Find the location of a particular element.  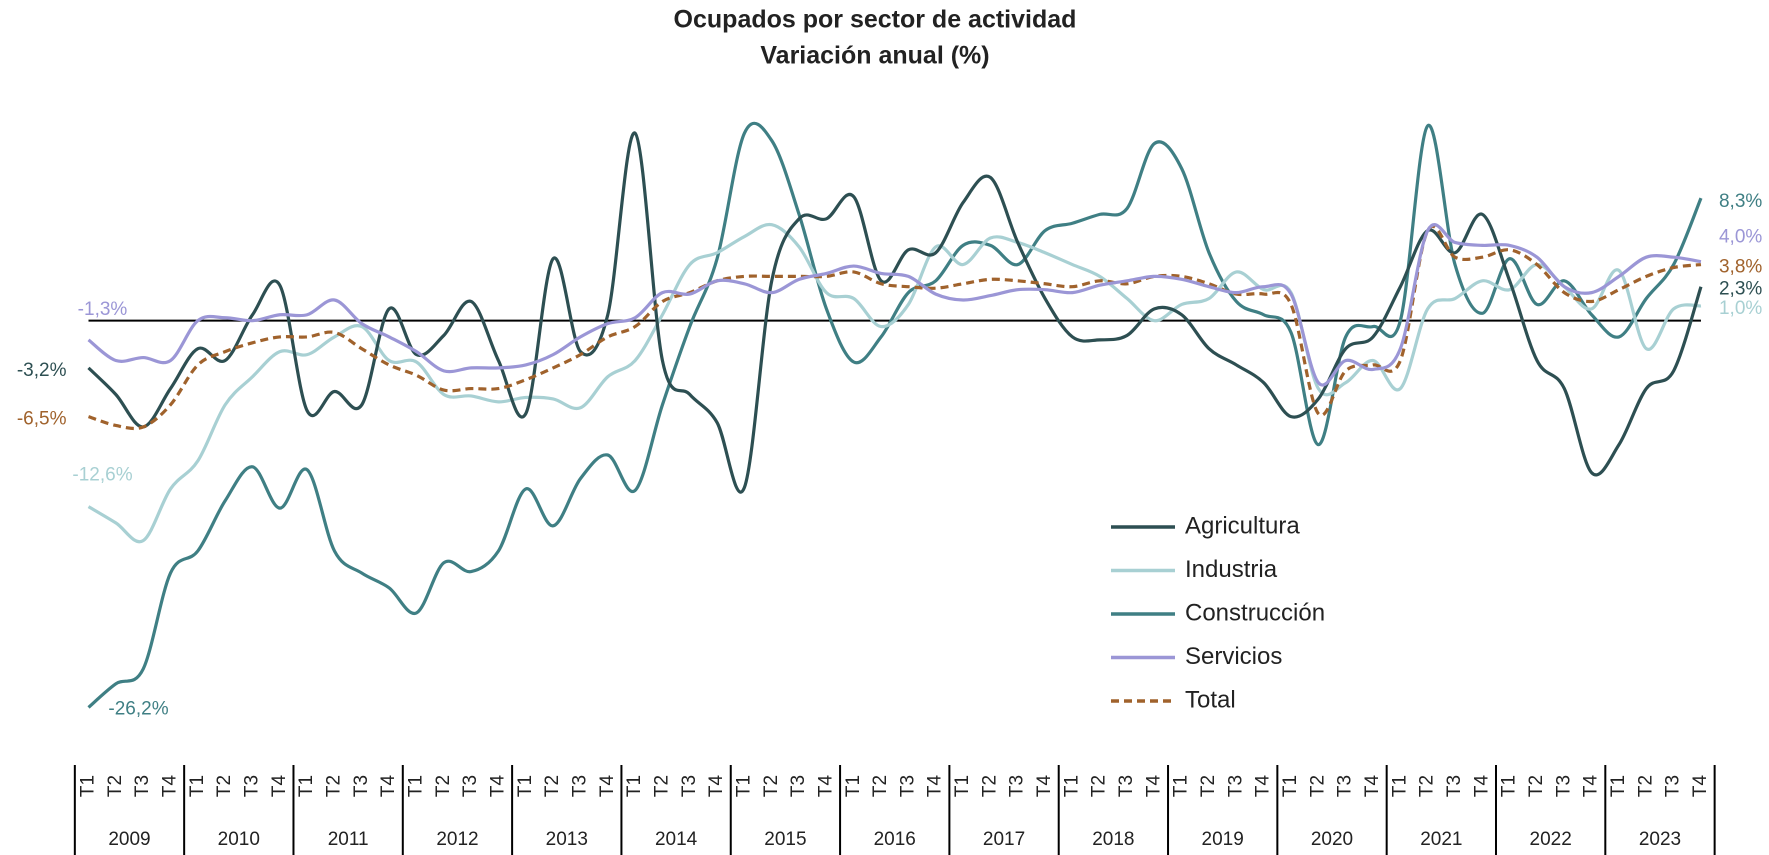

year-label: 2011 is located at coordinates (348, 839).